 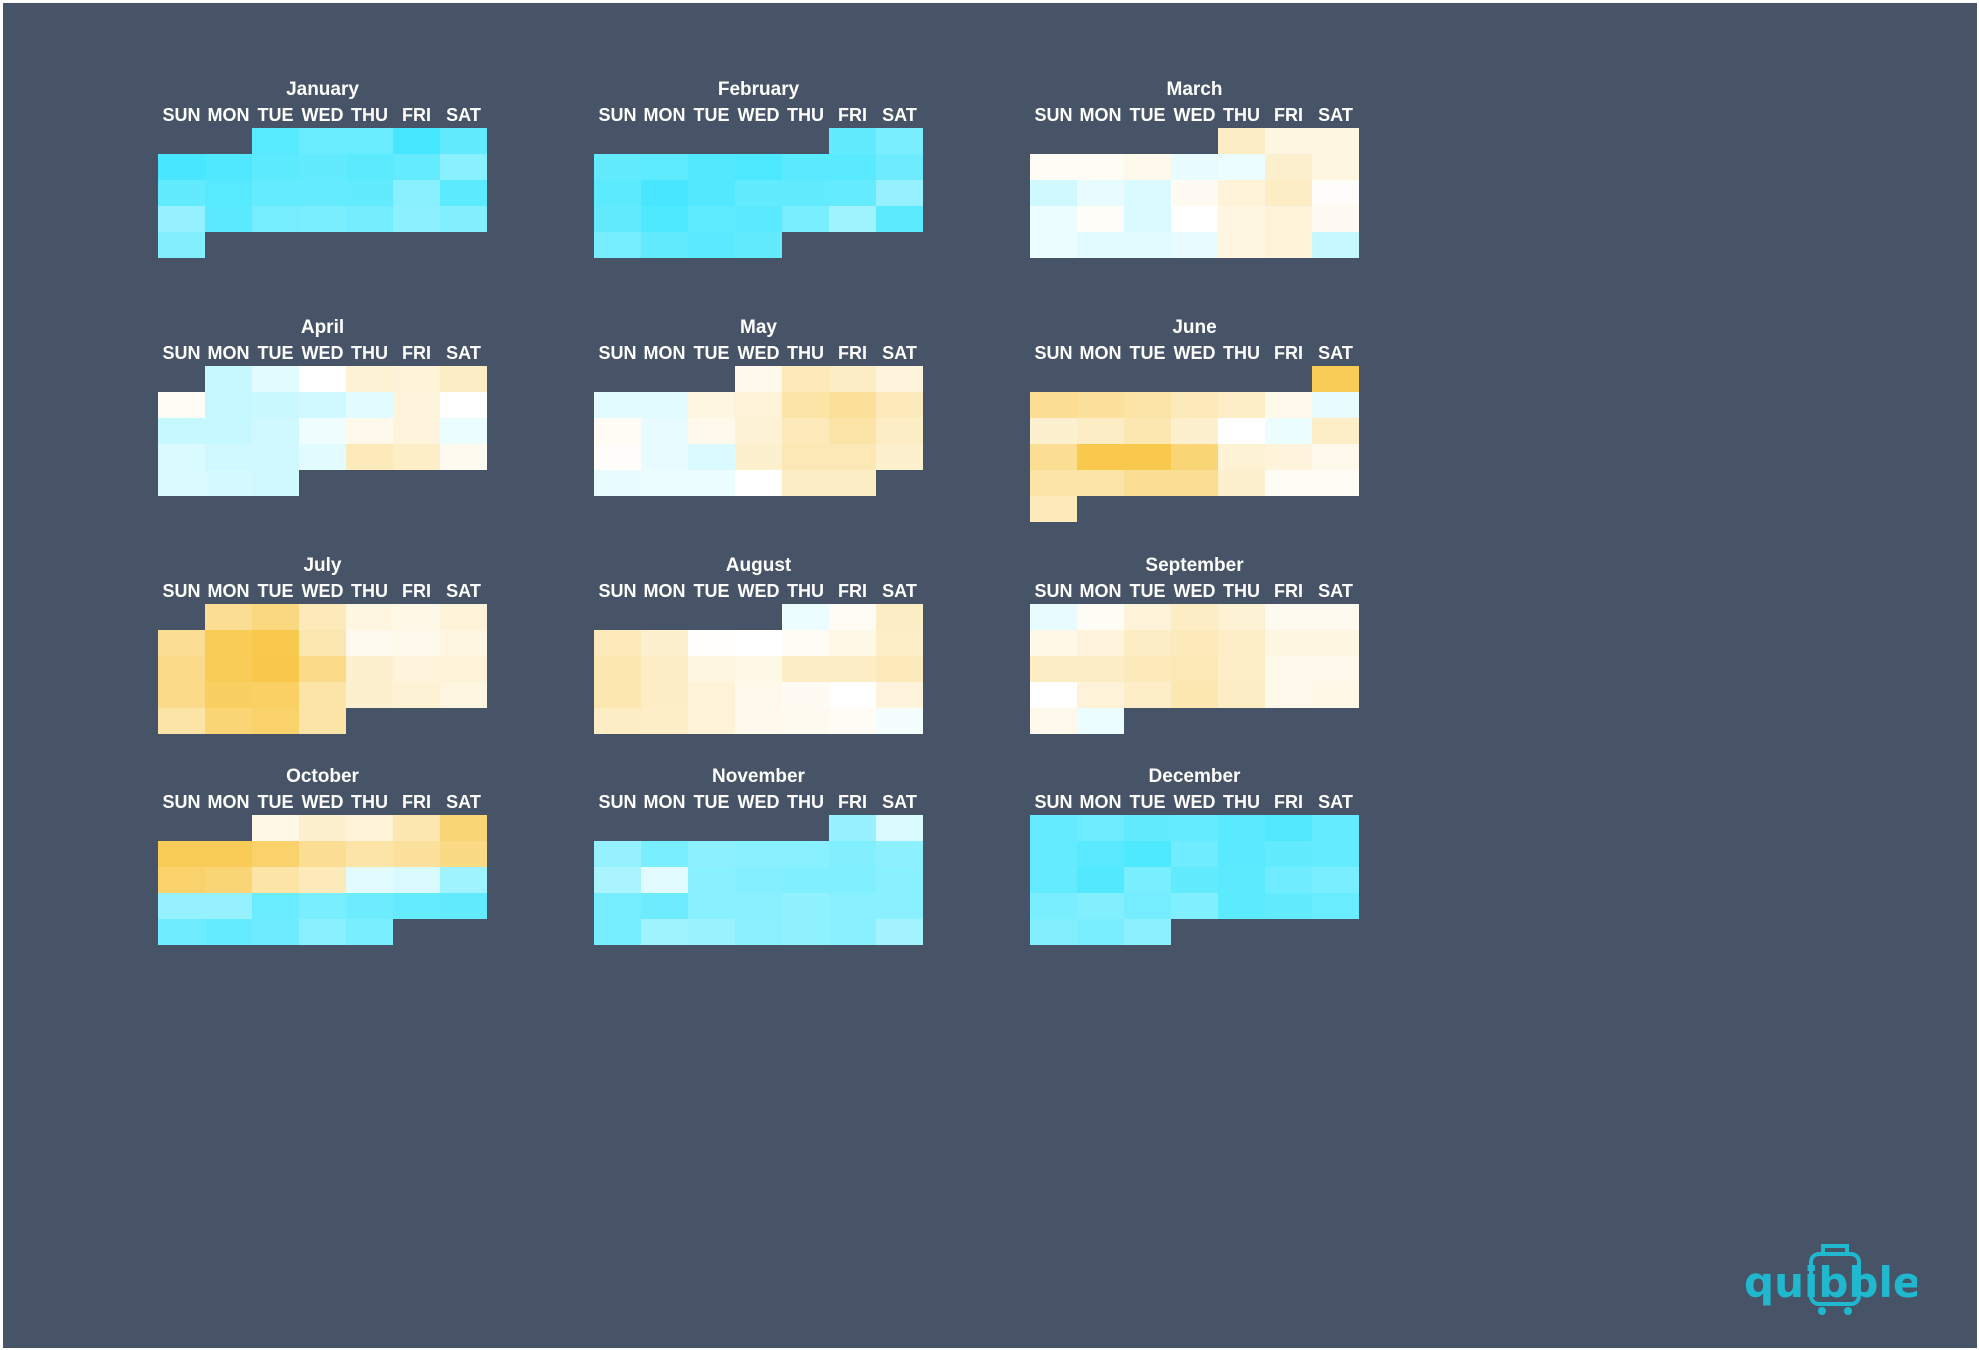 What do you see at coordinates (758, 644) in the screenshot?
I see `month-august: August SUN MON TUE WED THU FRI SAT` at bounding box center [758, 644].